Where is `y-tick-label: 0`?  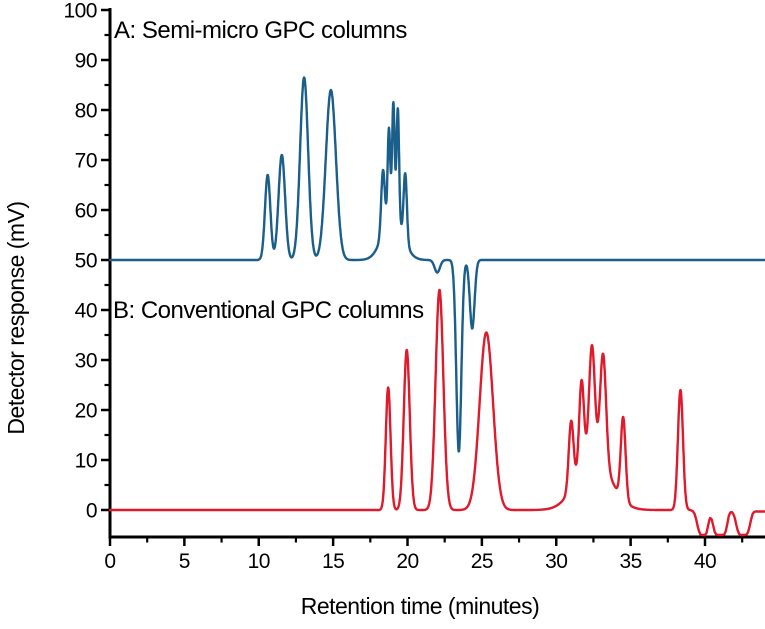
y-tick-label: 0 is located at coordinates (91, 511).